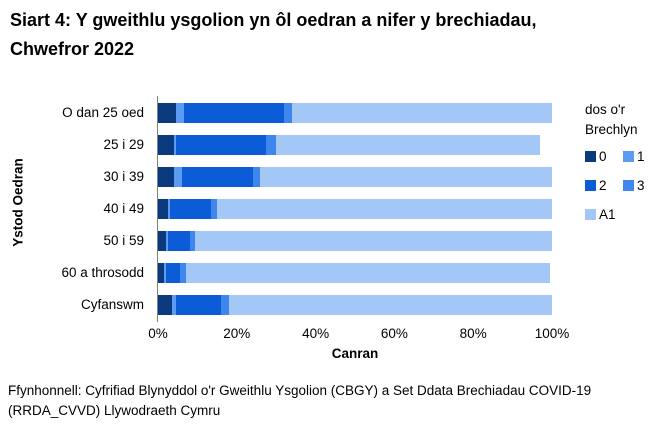 The height and width of the screenshot is (437, 663). I want to click on legend-label: 2, so click(603, 186).